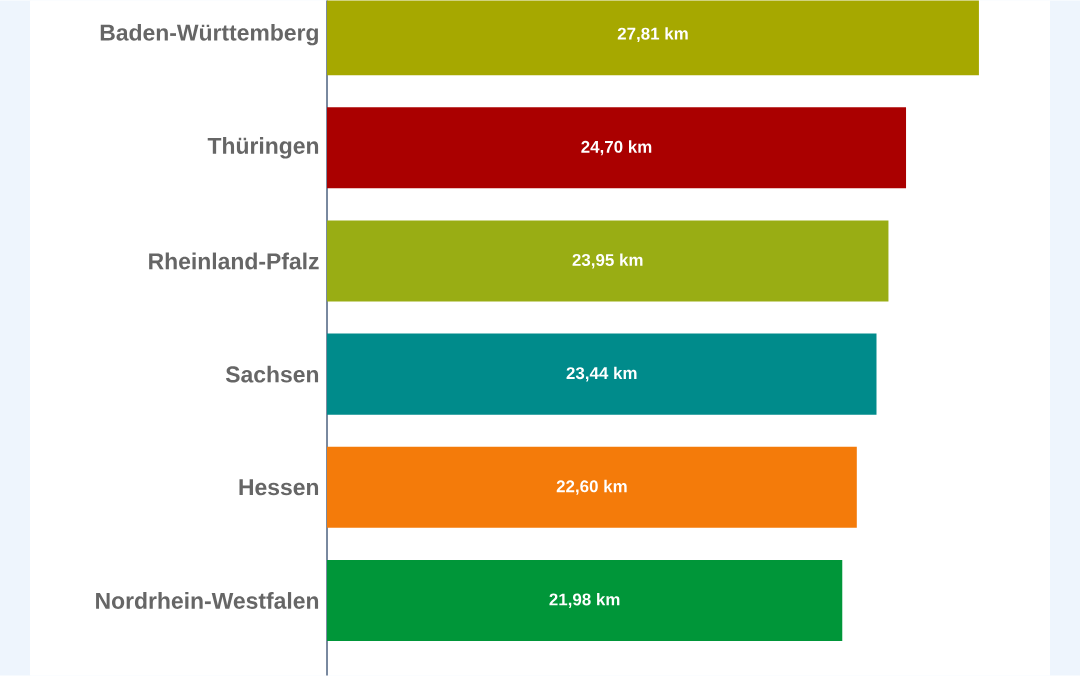 Image resolution: width=1080 pixels, height=676 pixels. I want to click on data-label: 24,70 km, so click(616, 148).